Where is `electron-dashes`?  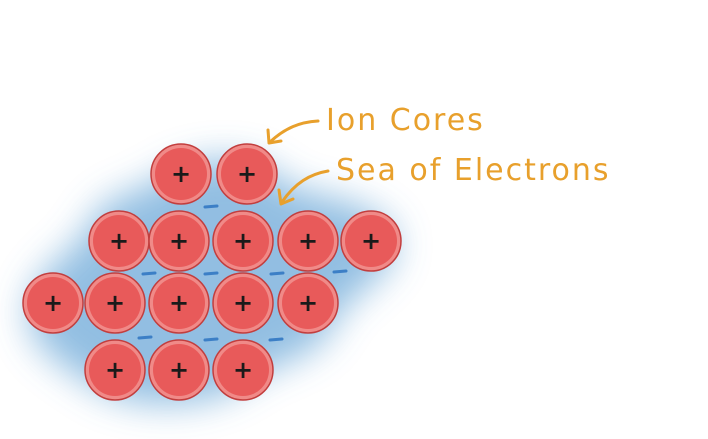
electron-dashes is located at coordinates (242, 273).